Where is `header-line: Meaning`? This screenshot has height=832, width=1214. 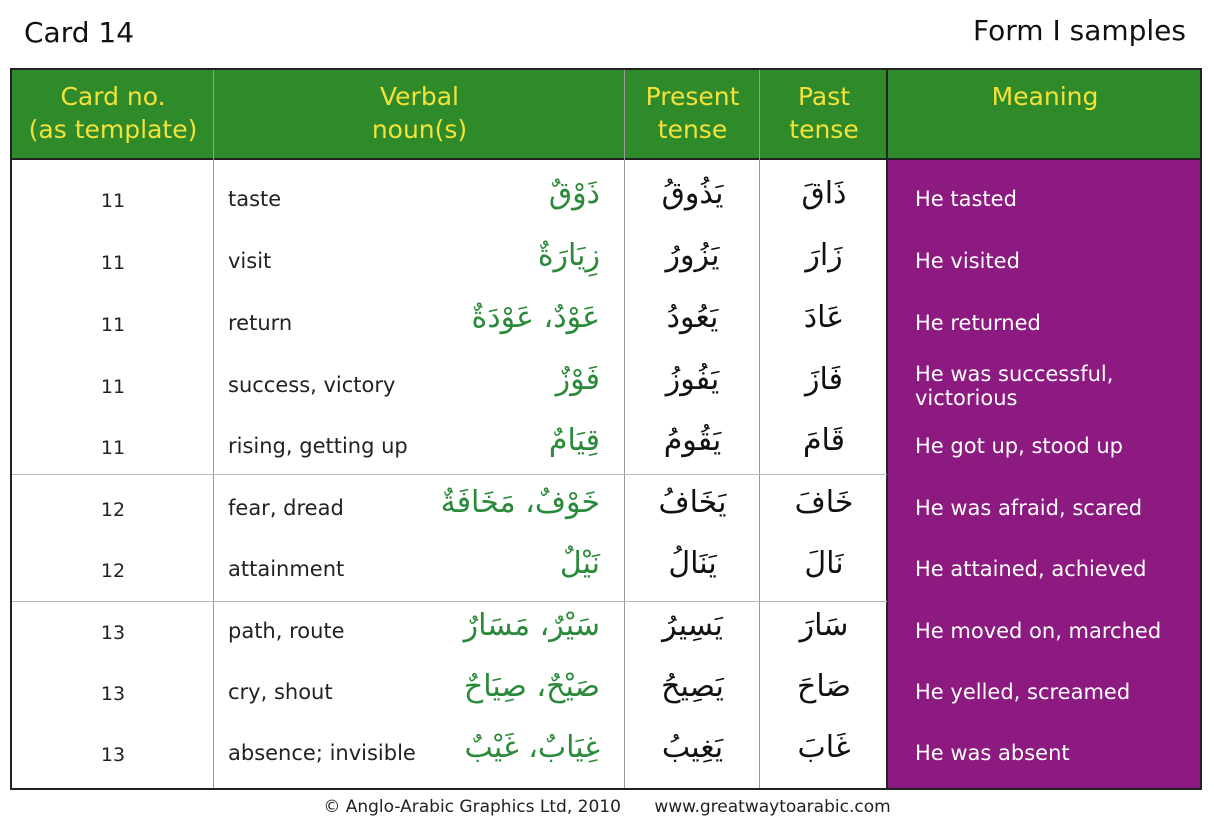
header-line: Meaning is located at coordinates (1045, 96).